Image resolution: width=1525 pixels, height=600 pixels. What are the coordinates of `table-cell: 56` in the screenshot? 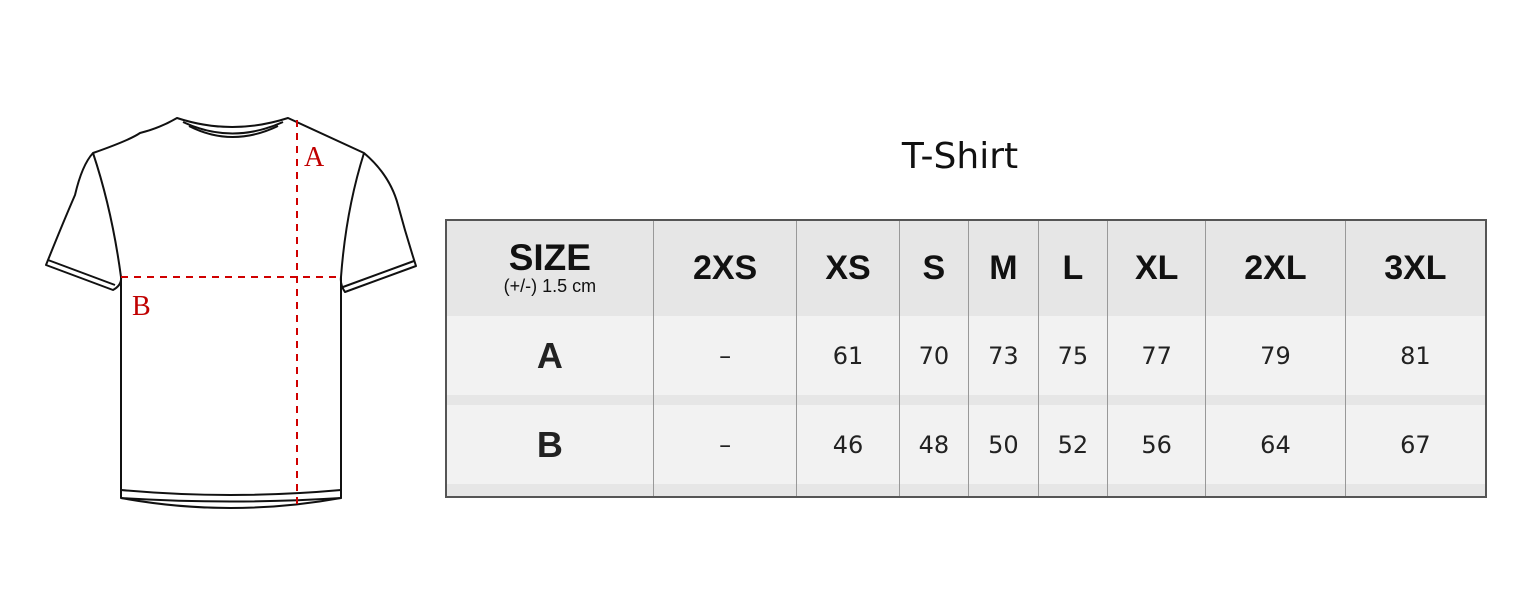 It's located at (1156, 444).